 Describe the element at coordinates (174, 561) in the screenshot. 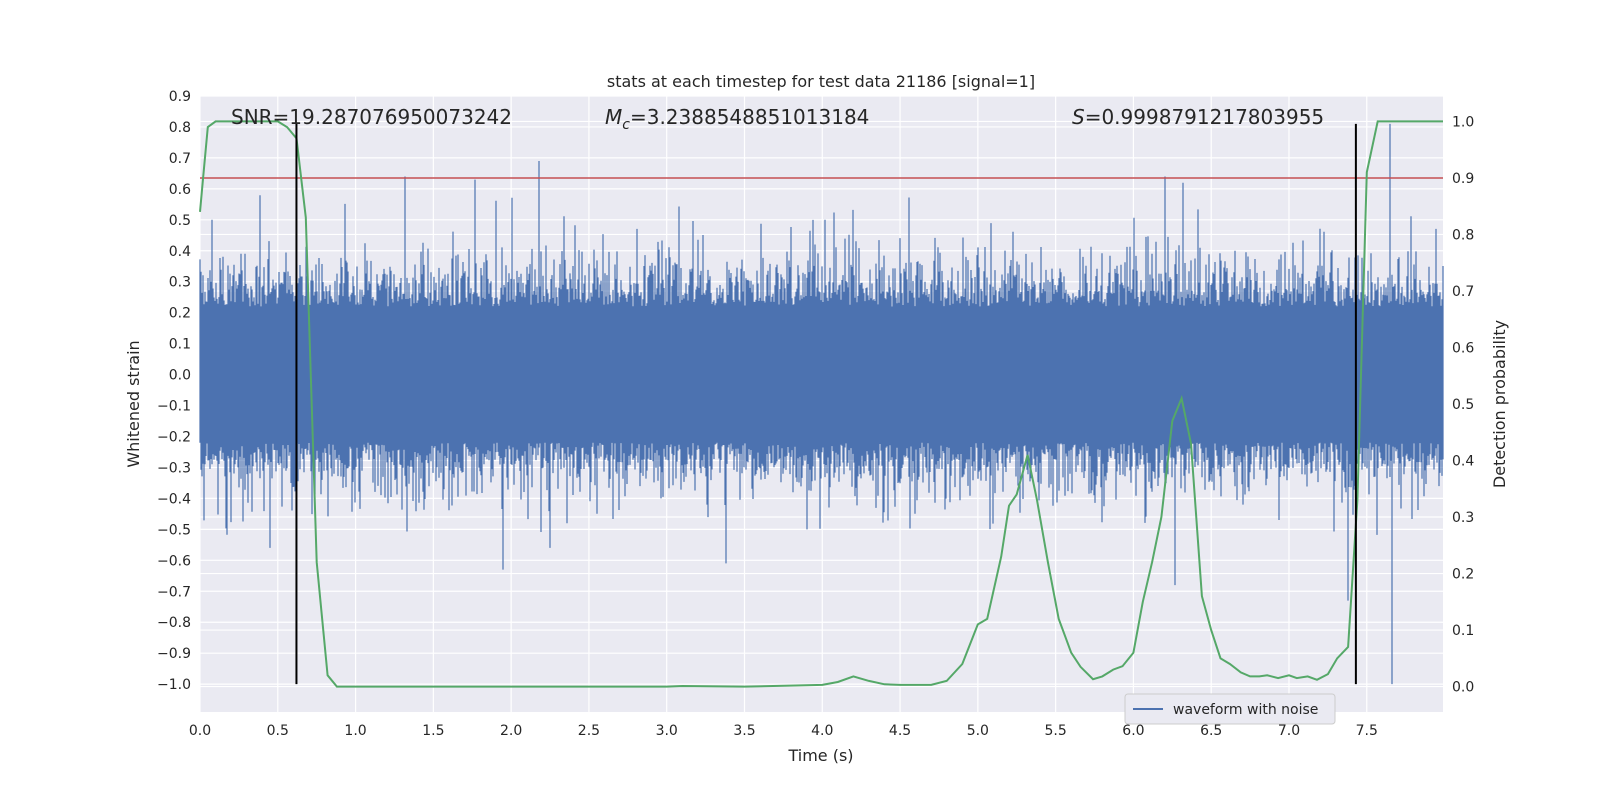

I see `y-tick-label: −0.6` at that location.